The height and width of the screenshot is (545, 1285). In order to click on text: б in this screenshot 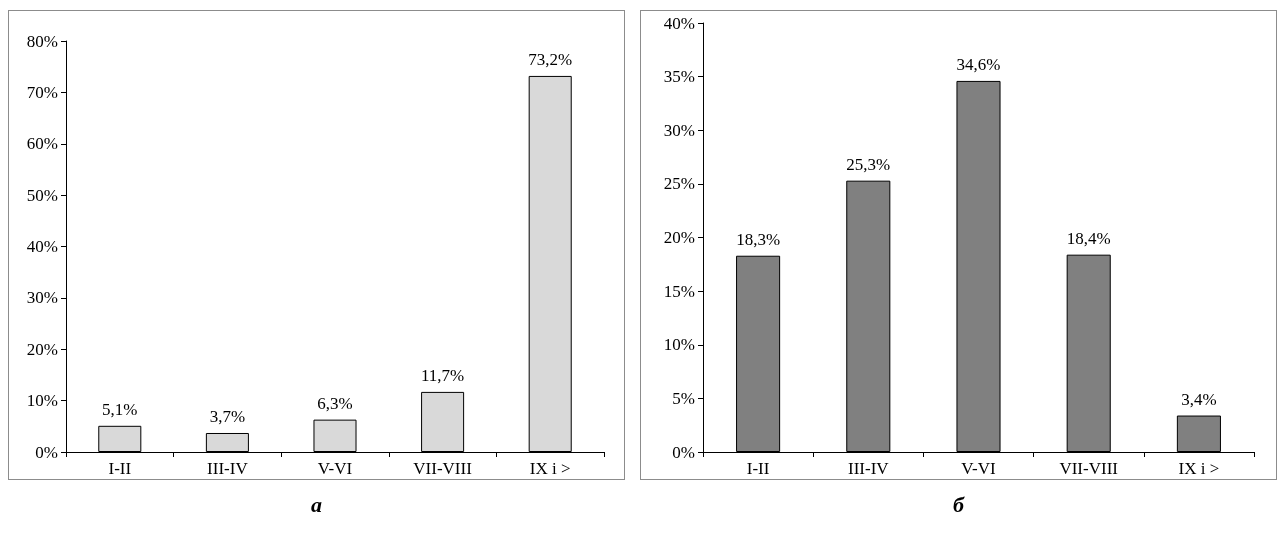, I will do `click(959, 505)`.